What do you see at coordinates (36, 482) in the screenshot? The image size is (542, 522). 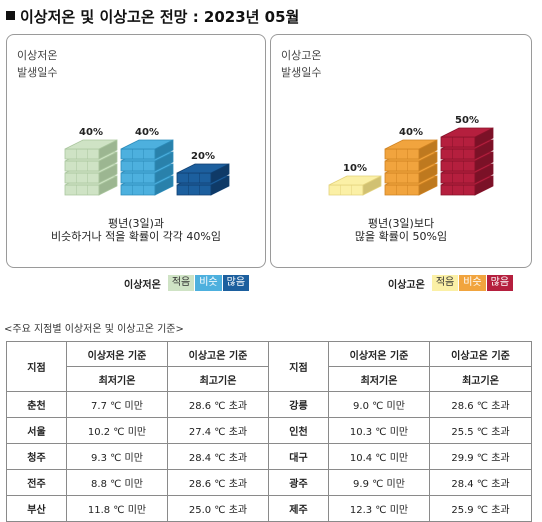 I see `station-cell: 전주` at bounding box center [36, 482].